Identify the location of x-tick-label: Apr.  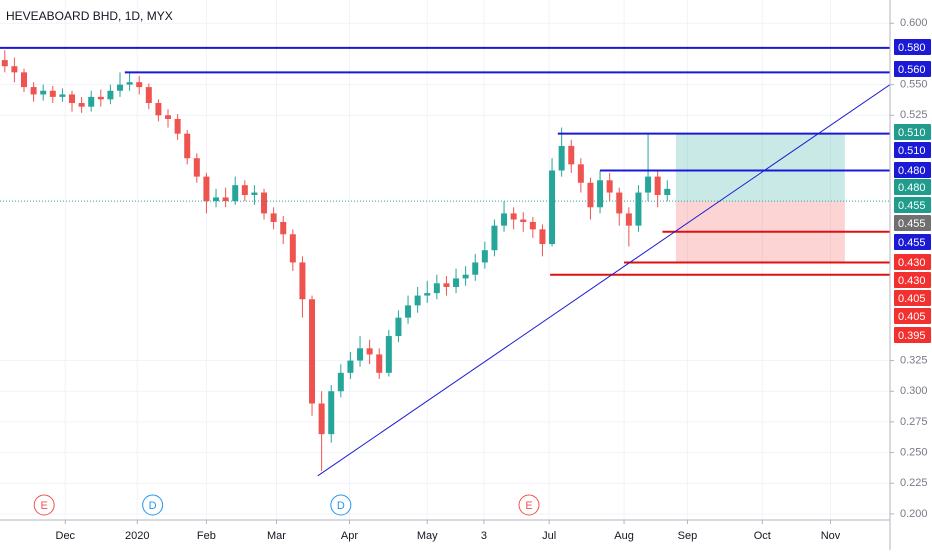
(349, 536).